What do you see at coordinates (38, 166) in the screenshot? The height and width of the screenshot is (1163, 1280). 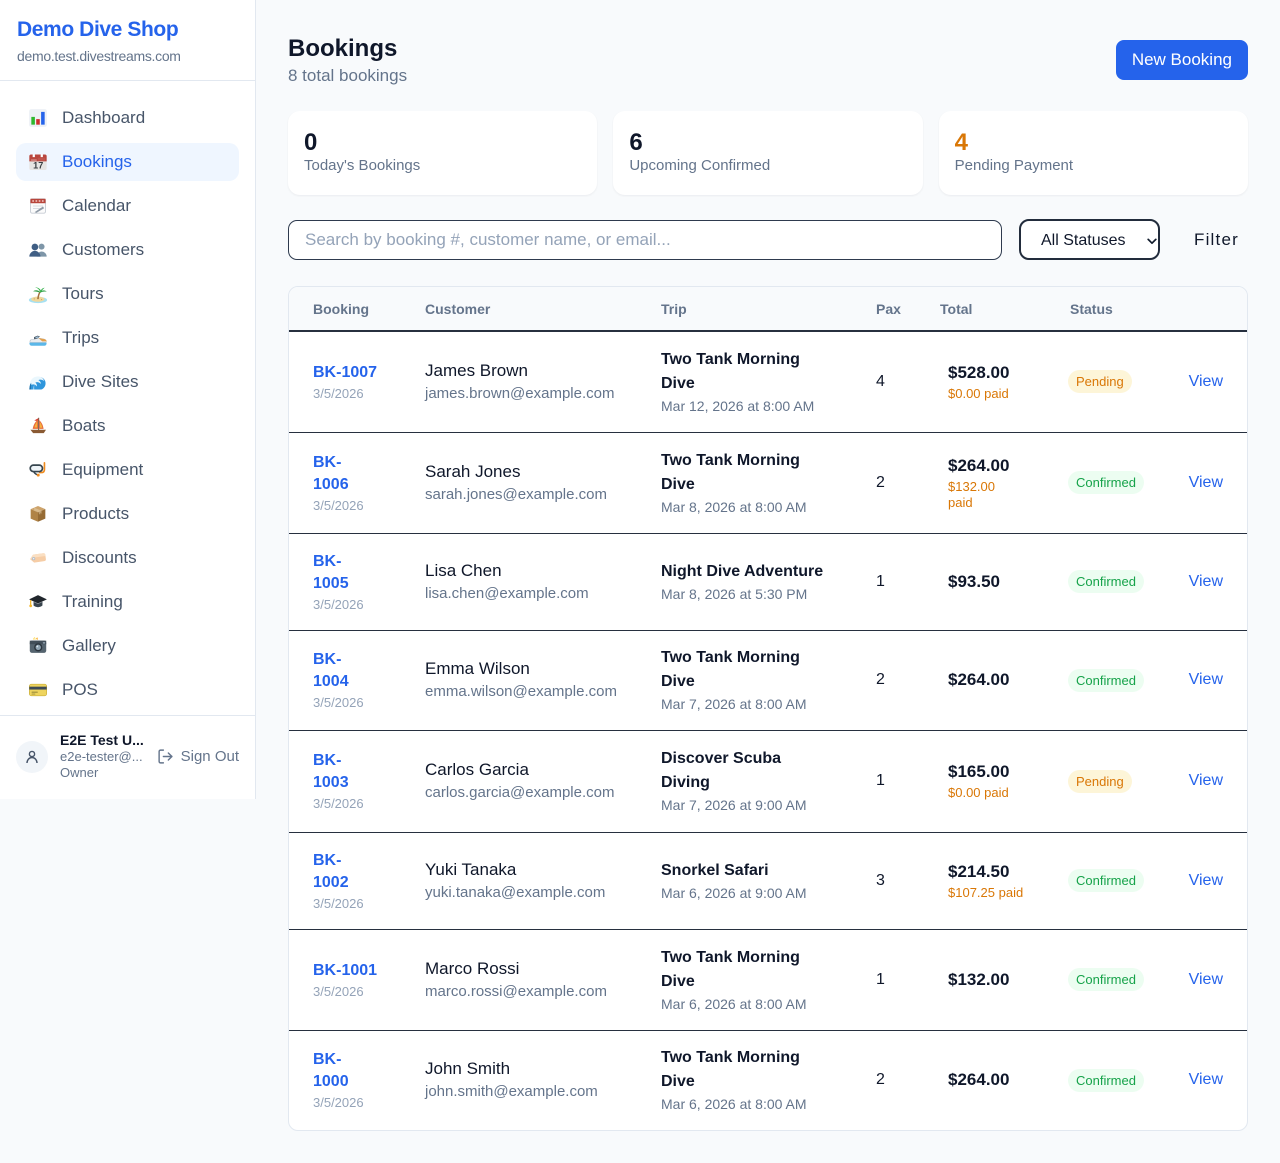 I see `svg-text: 17` at bounding box center [38, 166].